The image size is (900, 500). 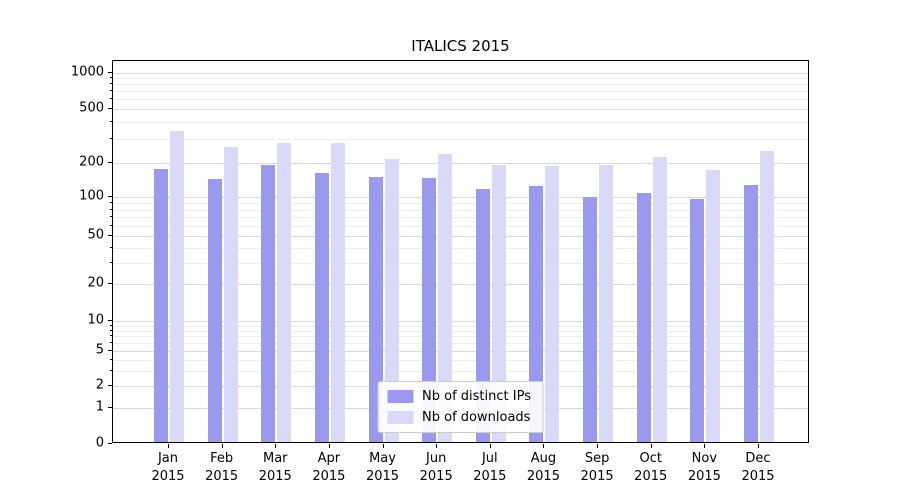 I want to click on y-tick-label: 500, so click(x=91, y=108).